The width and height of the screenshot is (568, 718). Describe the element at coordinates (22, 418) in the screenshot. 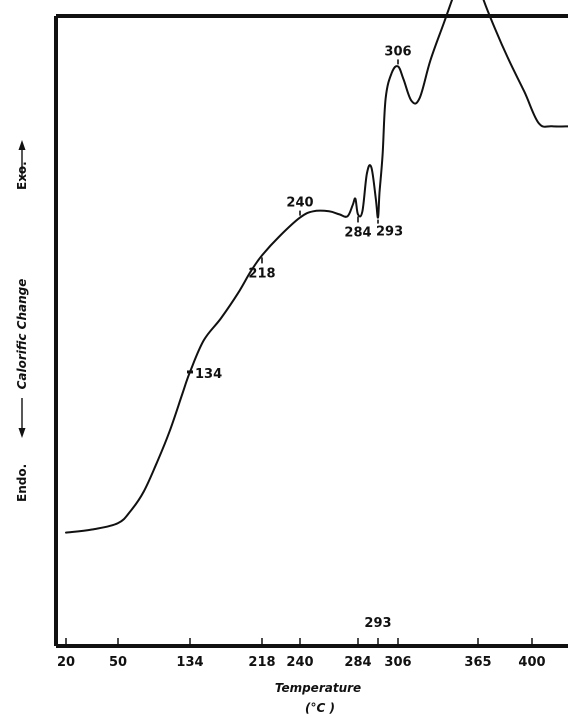

I see `endo-arrow-icon` at that location.